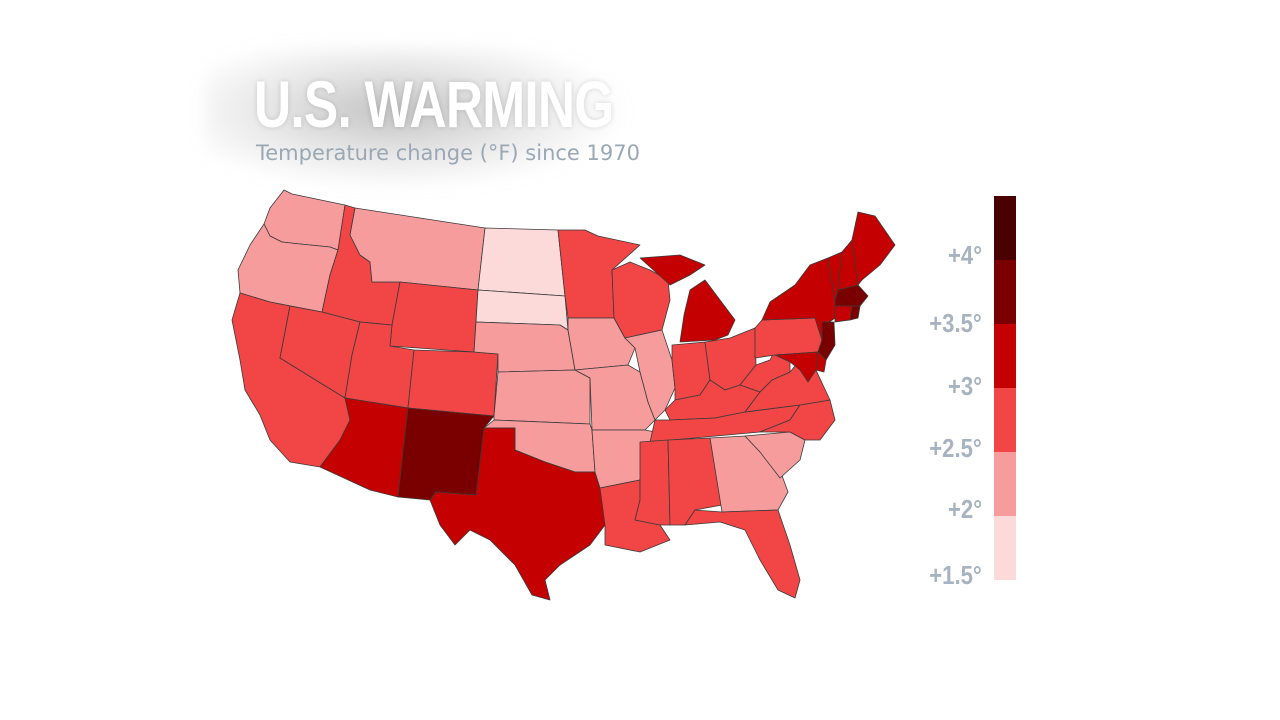 This screenshot has width=1280, height=720. What do you see at coordinates (955, 323) in the screenshot?
I see `legend-label: +3.5°` at bounding box center [955, 323].